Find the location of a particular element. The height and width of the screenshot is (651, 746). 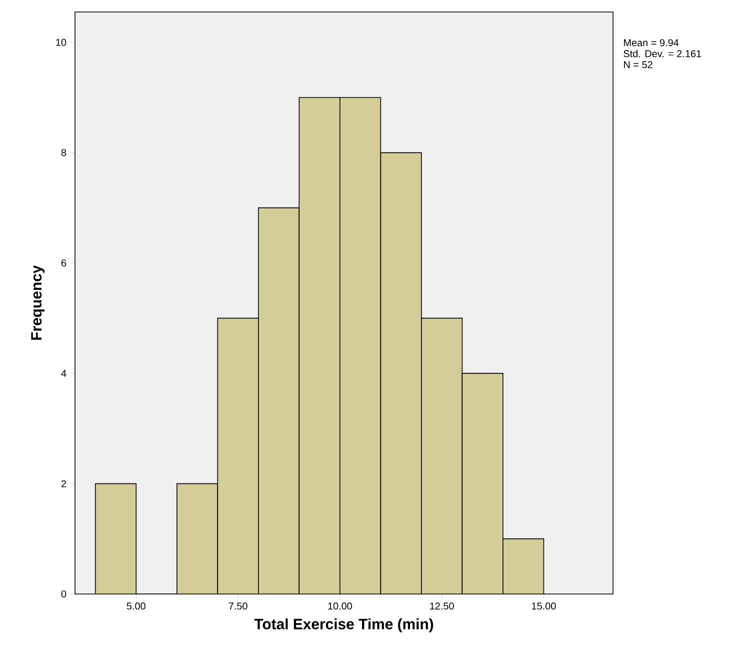

x-tick-label: 7.50 is located at coordinates (238, 606).